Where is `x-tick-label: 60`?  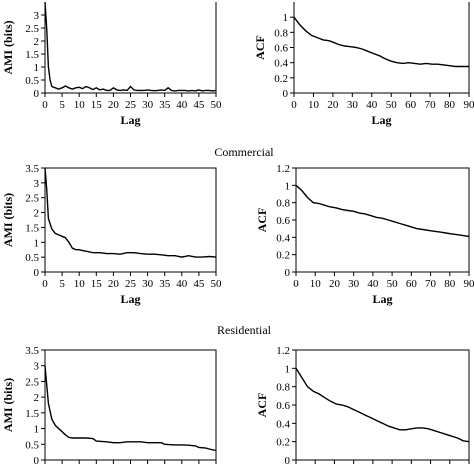 x-tick-label: 60 is located at coordinates (412, 284).